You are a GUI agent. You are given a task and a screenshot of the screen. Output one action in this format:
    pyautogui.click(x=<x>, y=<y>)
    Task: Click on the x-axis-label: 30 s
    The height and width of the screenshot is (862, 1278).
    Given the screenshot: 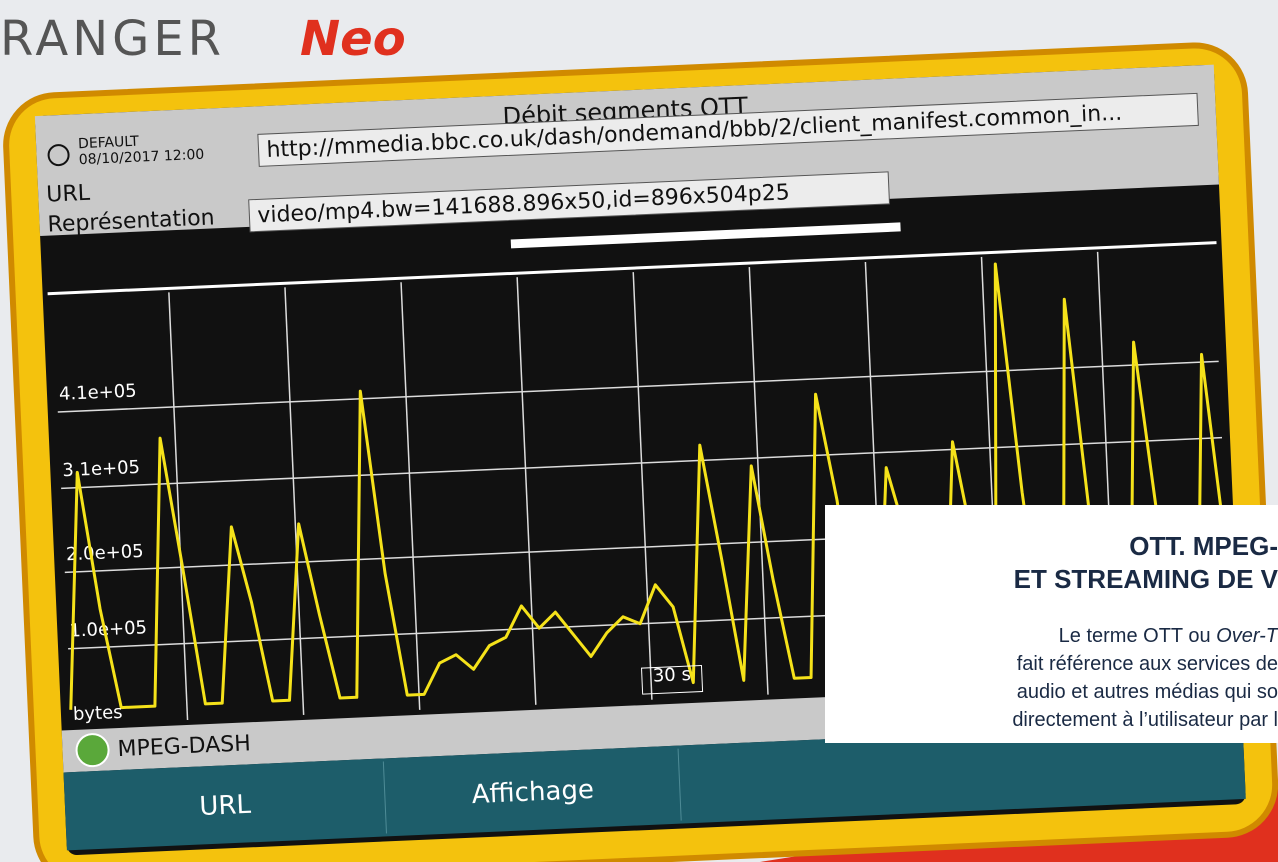 What is the action you would take?
    pyautogui.click(x=671, y=675)
    